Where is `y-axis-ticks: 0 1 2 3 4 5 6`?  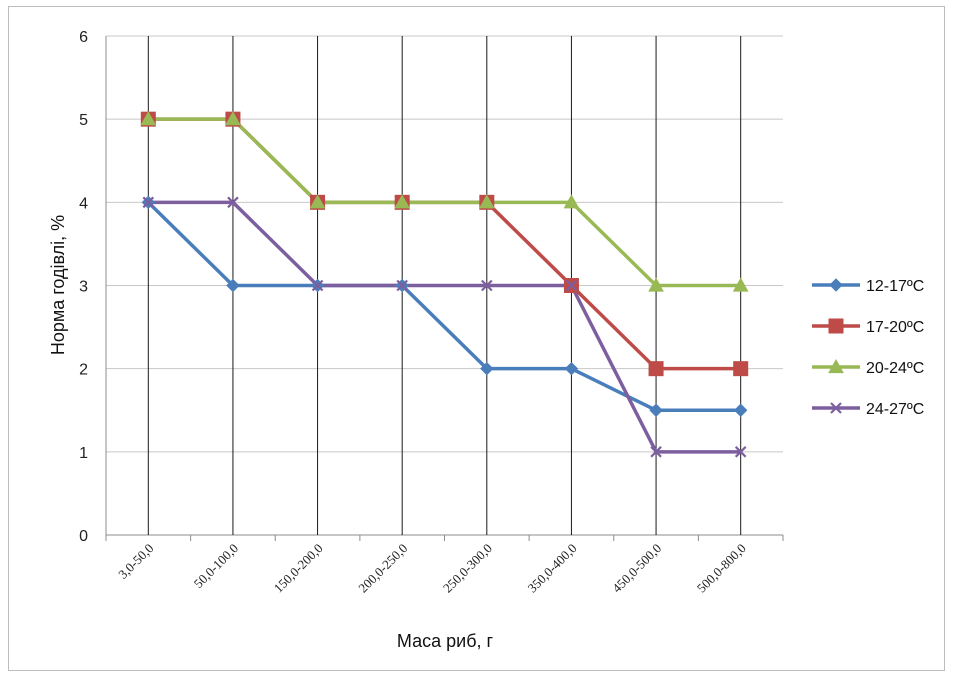
y-axis-ticks: 0 1 2 3 4 5 6 is located at coordinates (83, 287).